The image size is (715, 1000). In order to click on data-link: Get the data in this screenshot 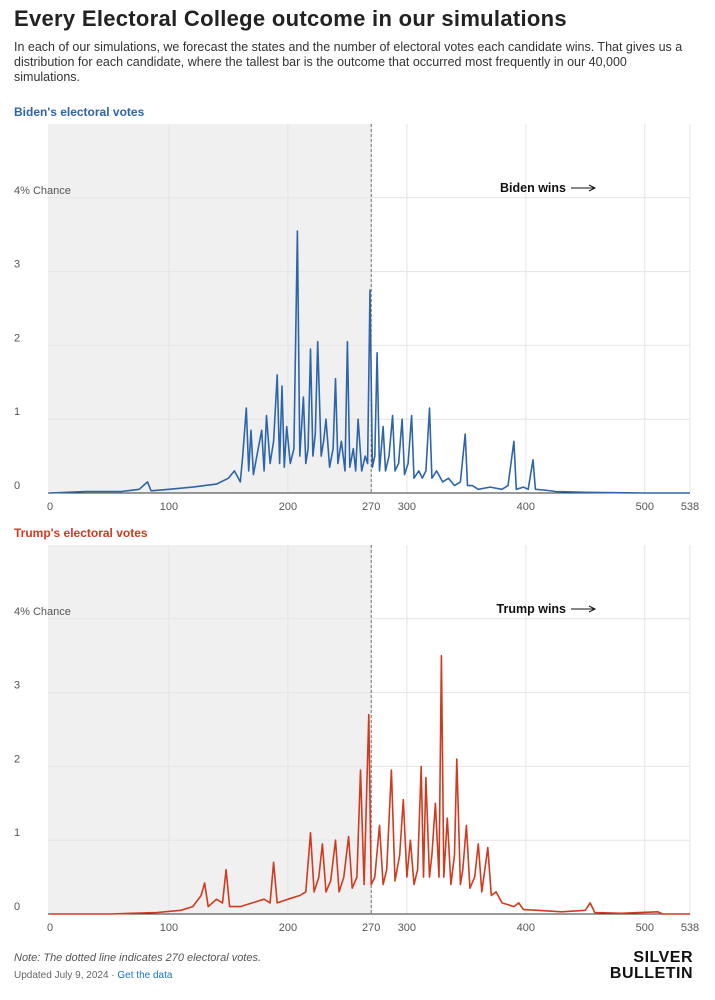, I will do `click(145, 975)`.